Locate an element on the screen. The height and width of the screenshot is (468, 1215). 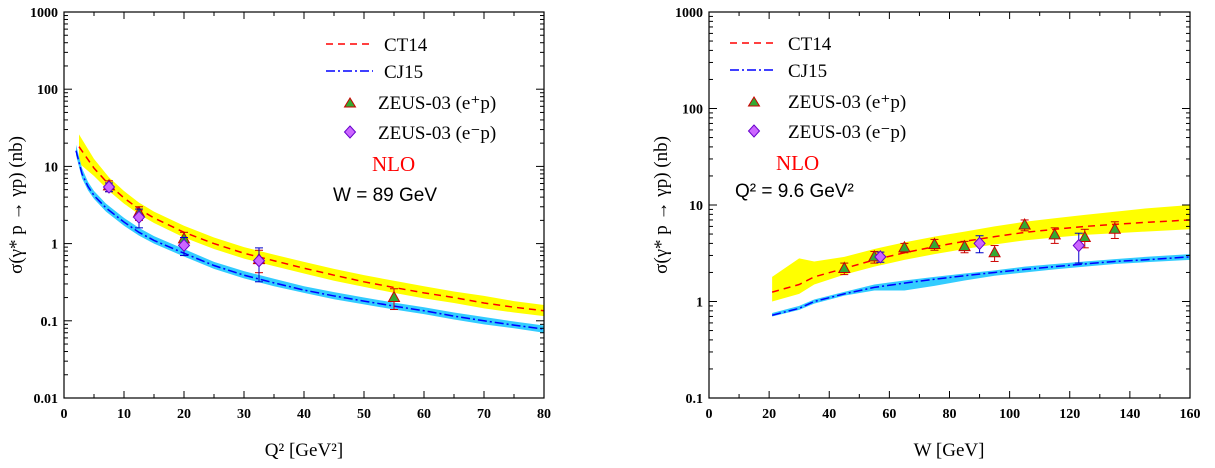
x-tick-label: 30 is located at coordinates (244, 414).